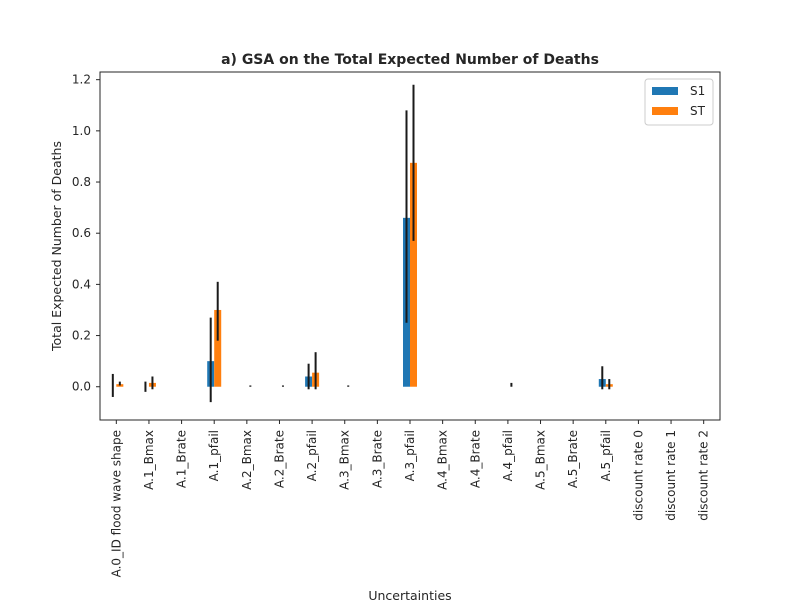 This screenshot has width=800, height=600. Describe the element at coordinates (443, 460) in the screenshot. I see `x-tick-label: A.4_Bmax` at that location.